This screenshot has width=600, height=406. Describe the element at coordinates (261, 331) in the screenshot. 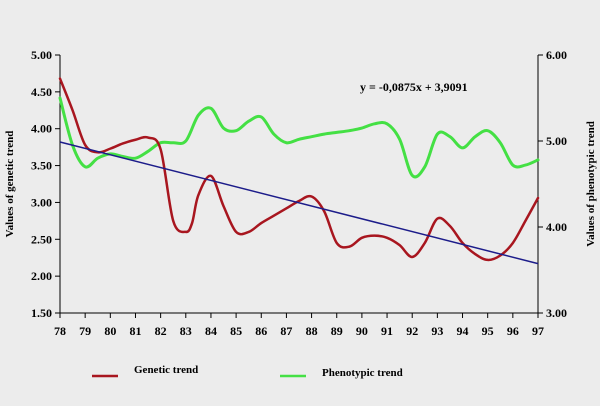

I see `x-tick-label: 86` at that location.